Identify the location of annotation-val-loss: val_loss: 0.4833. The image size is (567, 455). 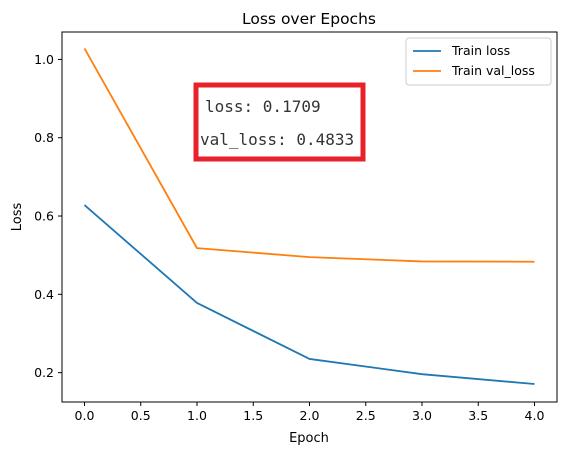
(277, 139).